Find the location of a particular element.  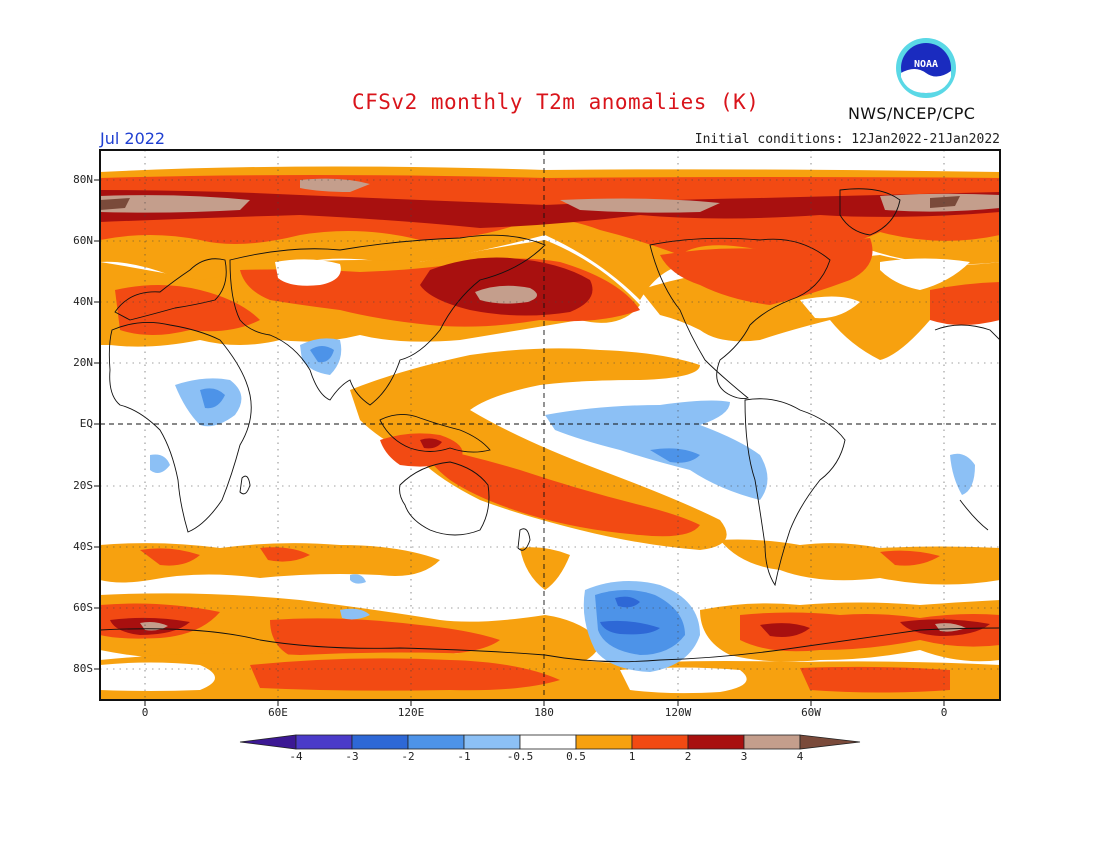

warm-0.5-tropical-pacific is located at coordinates (538, 449).